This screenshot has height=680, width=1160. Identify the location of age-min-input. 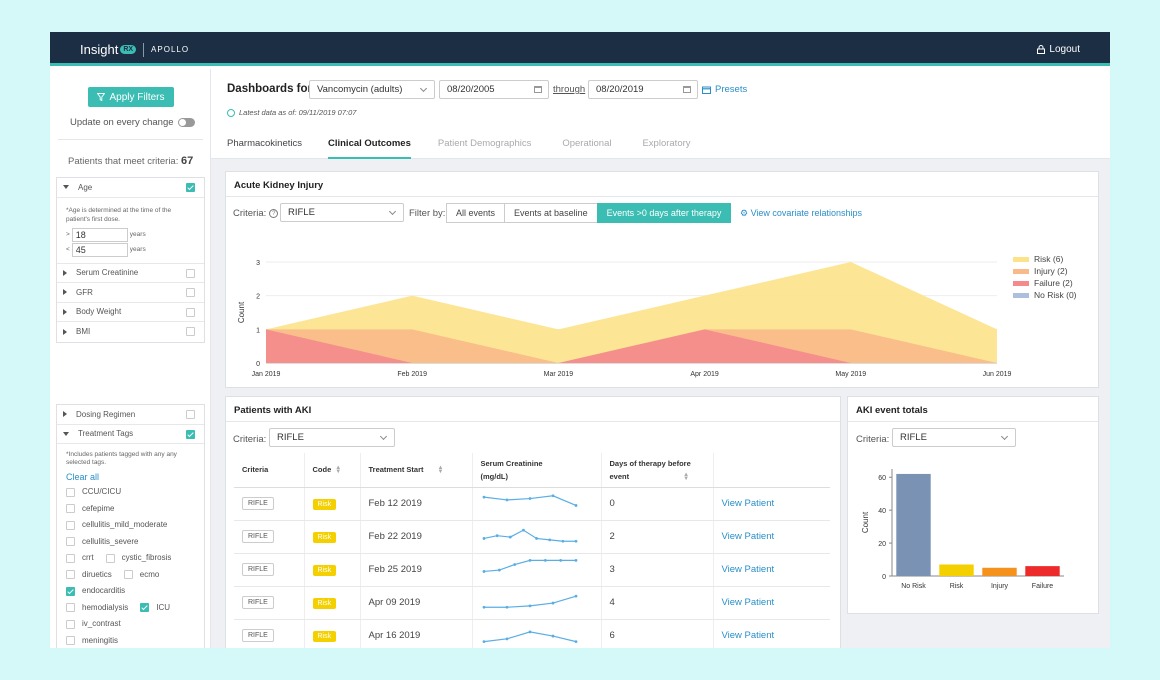
(99, 234).